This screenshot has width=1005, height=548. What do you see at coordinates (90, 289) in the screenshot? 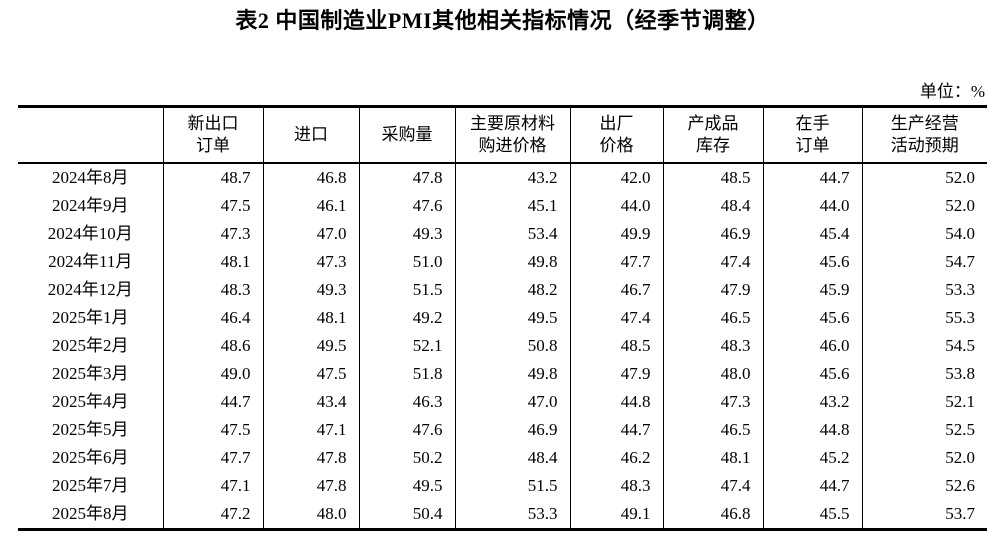
I see `row-label: 2024年12月` at bounding box center [90, 289].